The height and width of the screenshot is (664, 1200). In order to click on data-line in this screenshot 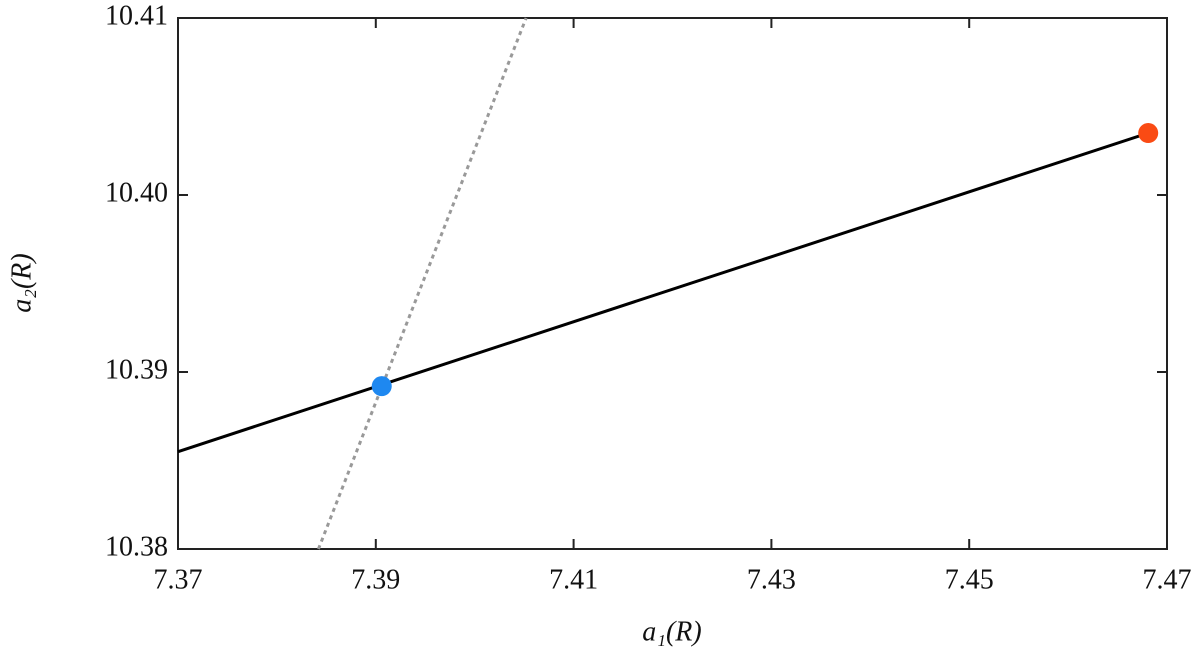, I will do `click(422, 283)`.